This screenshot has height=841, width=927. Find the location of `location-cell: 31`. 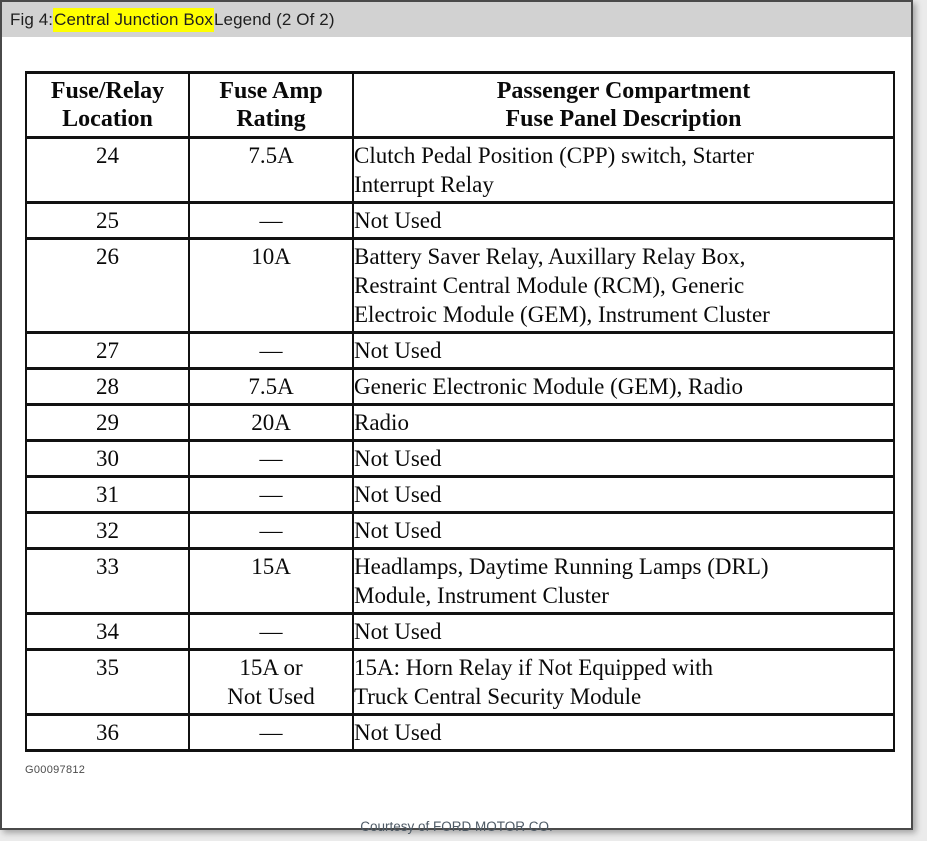

location-cell: 31 is located at coordinates (107, 494).